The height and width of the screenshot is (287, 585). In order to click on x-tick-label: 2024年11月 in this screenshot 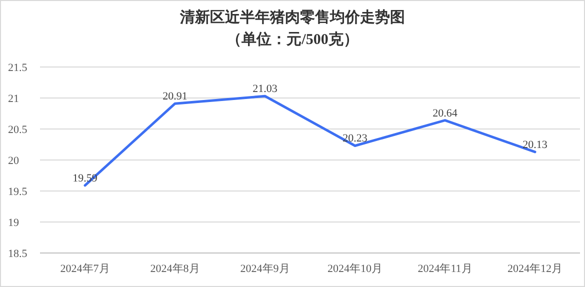, I will do `click(445, 269)`.